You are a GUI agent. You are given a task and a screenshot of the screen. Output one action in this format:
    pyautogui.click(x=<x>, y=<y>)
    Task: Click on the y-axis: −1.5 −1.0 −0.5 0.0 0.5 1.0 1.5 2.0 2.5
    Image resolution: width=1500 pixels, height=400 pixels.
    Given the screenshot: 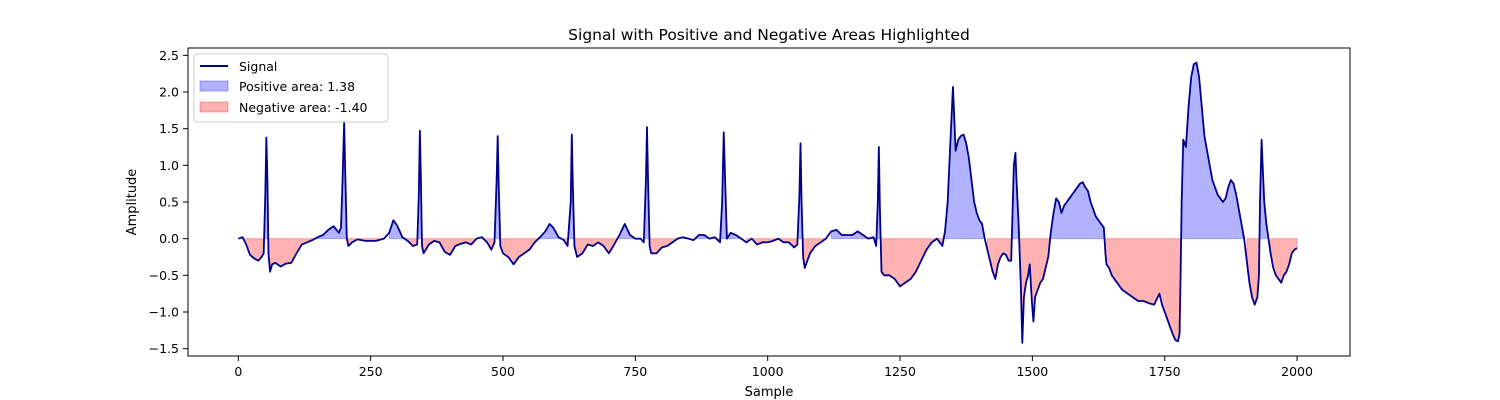 What is the action you would take?
    pyautogui.click(x=168, y=202)
    